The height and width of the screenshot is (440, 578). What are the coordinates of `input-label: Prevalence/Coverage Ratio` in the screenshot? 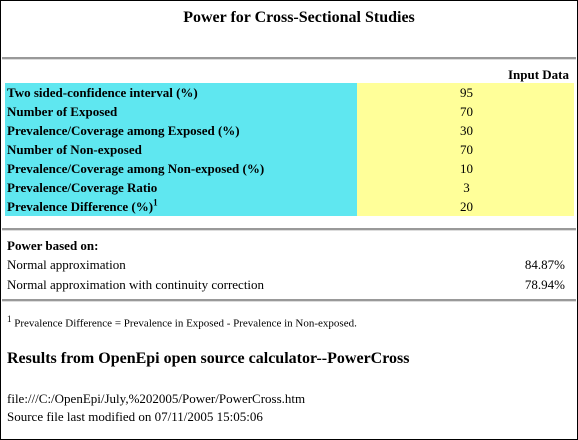 It's located at (181, 187).